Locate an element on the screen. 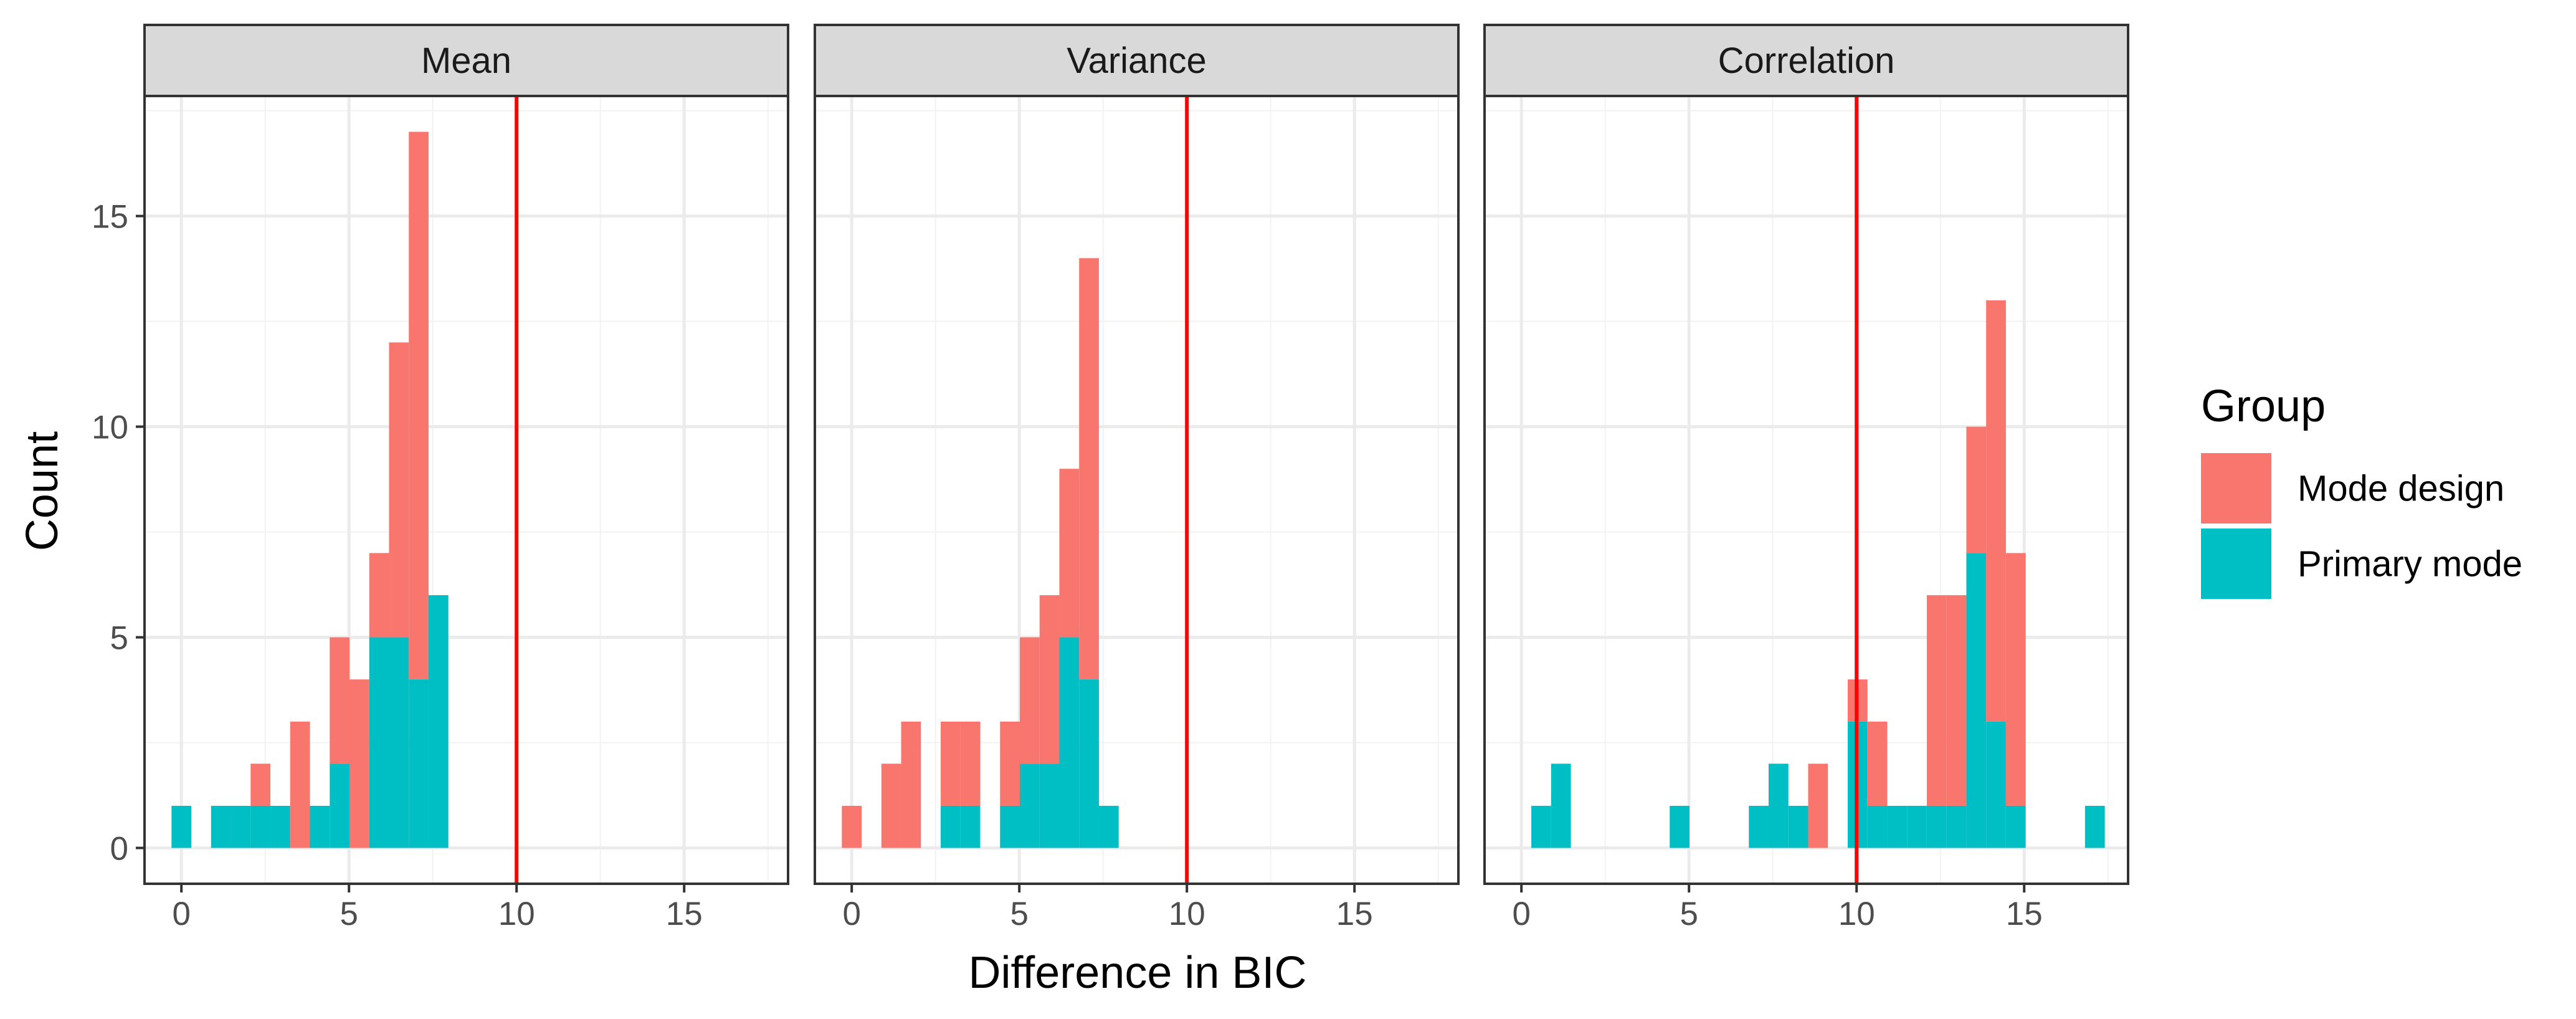  y-tick-label: 15 is located at coordinates (110, 217).